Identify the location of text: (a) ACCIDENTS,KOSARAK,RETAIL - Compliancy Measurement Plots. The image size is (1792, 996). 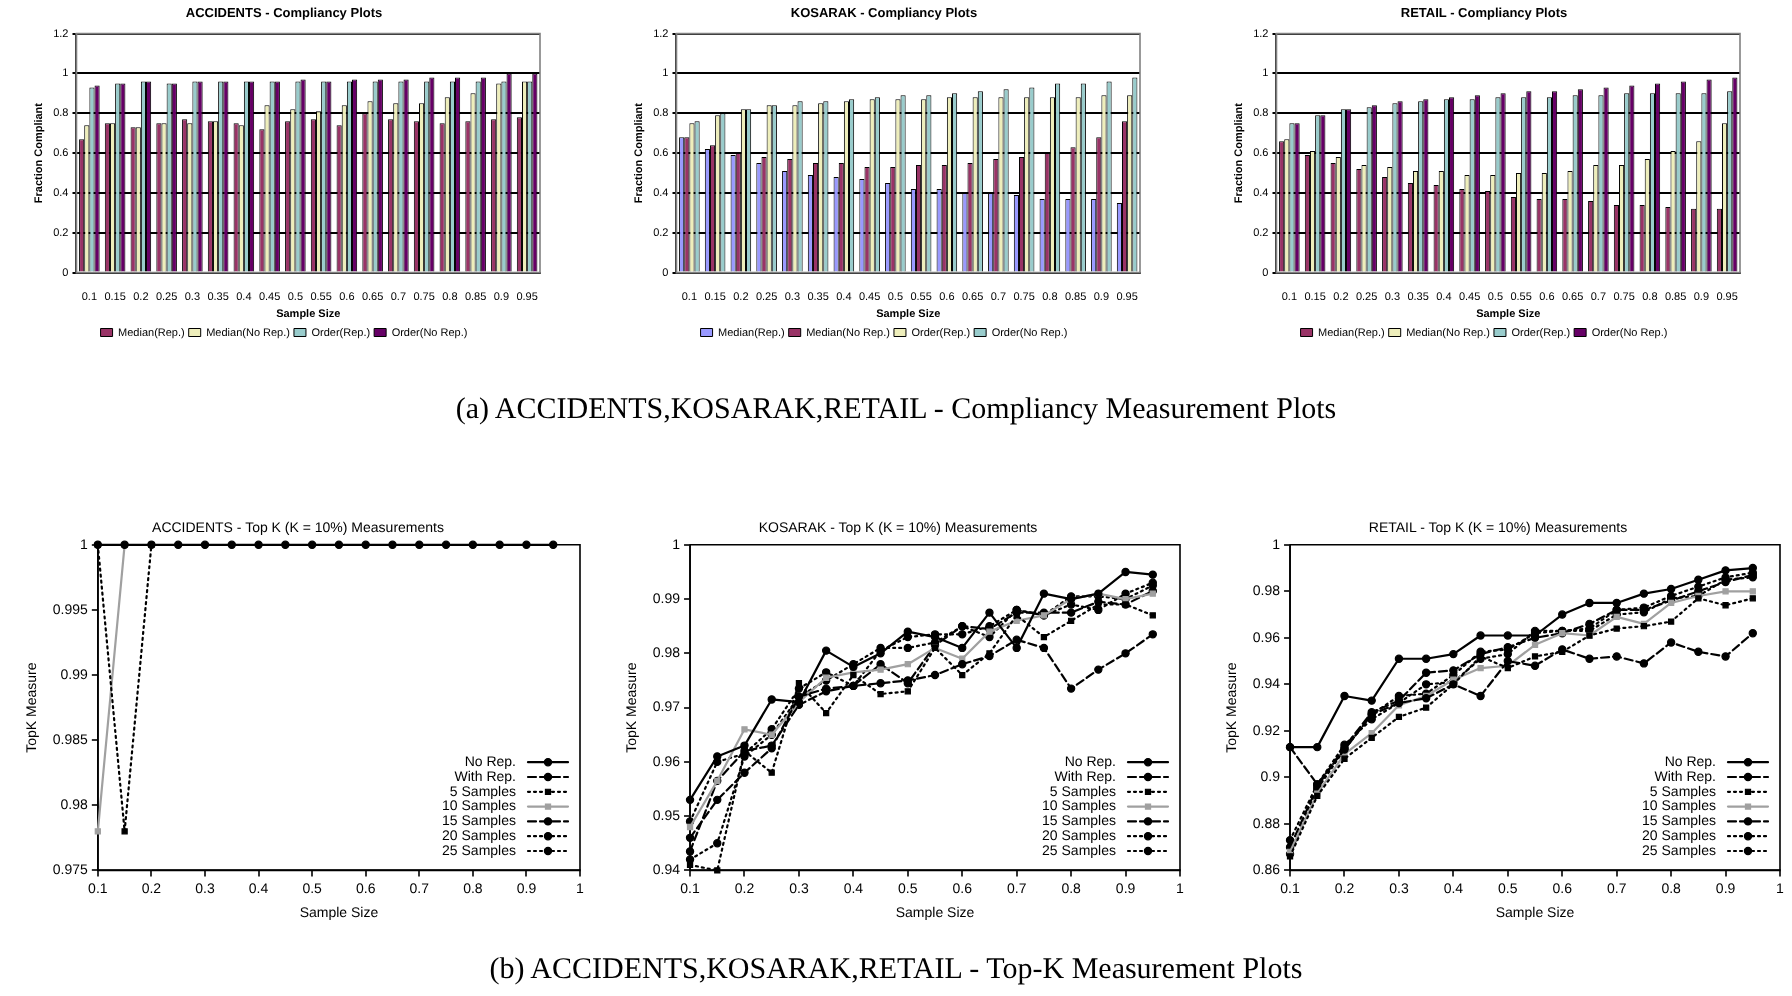
(896, 410).